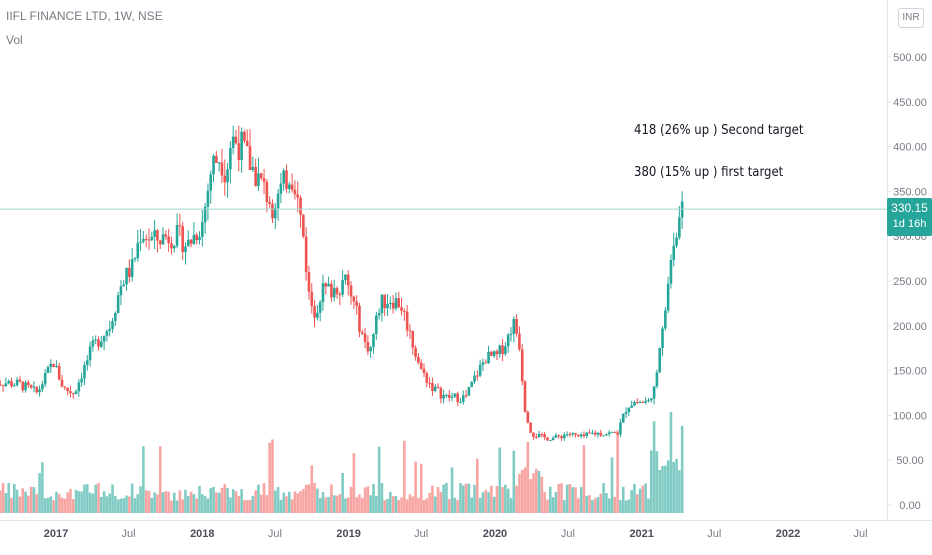  I want to click on y-tick-label: 50.00, so click(910, 461).